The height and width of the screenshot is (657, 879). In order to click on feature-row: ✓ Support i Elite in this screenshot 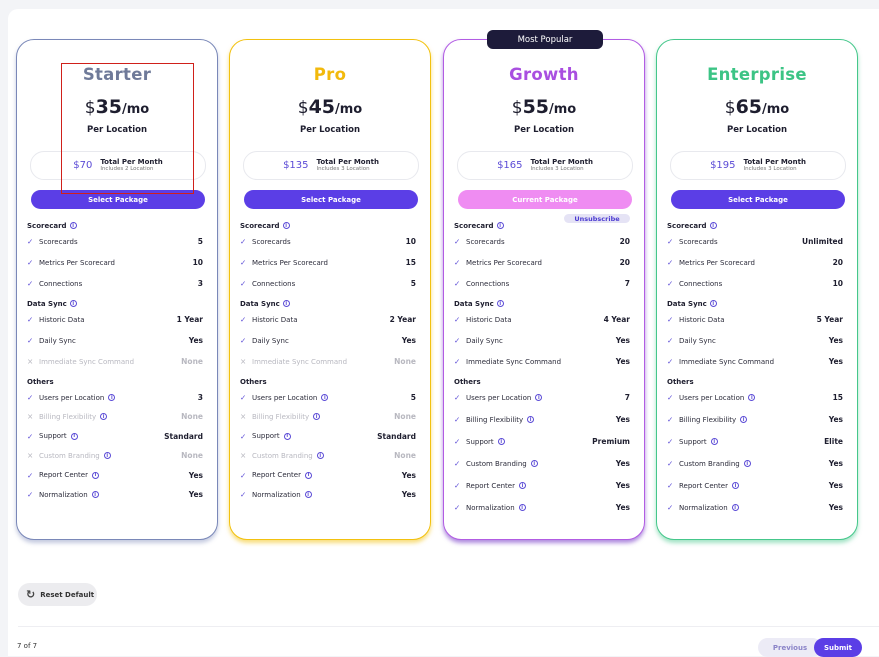, I will do `click(755, 441)`.